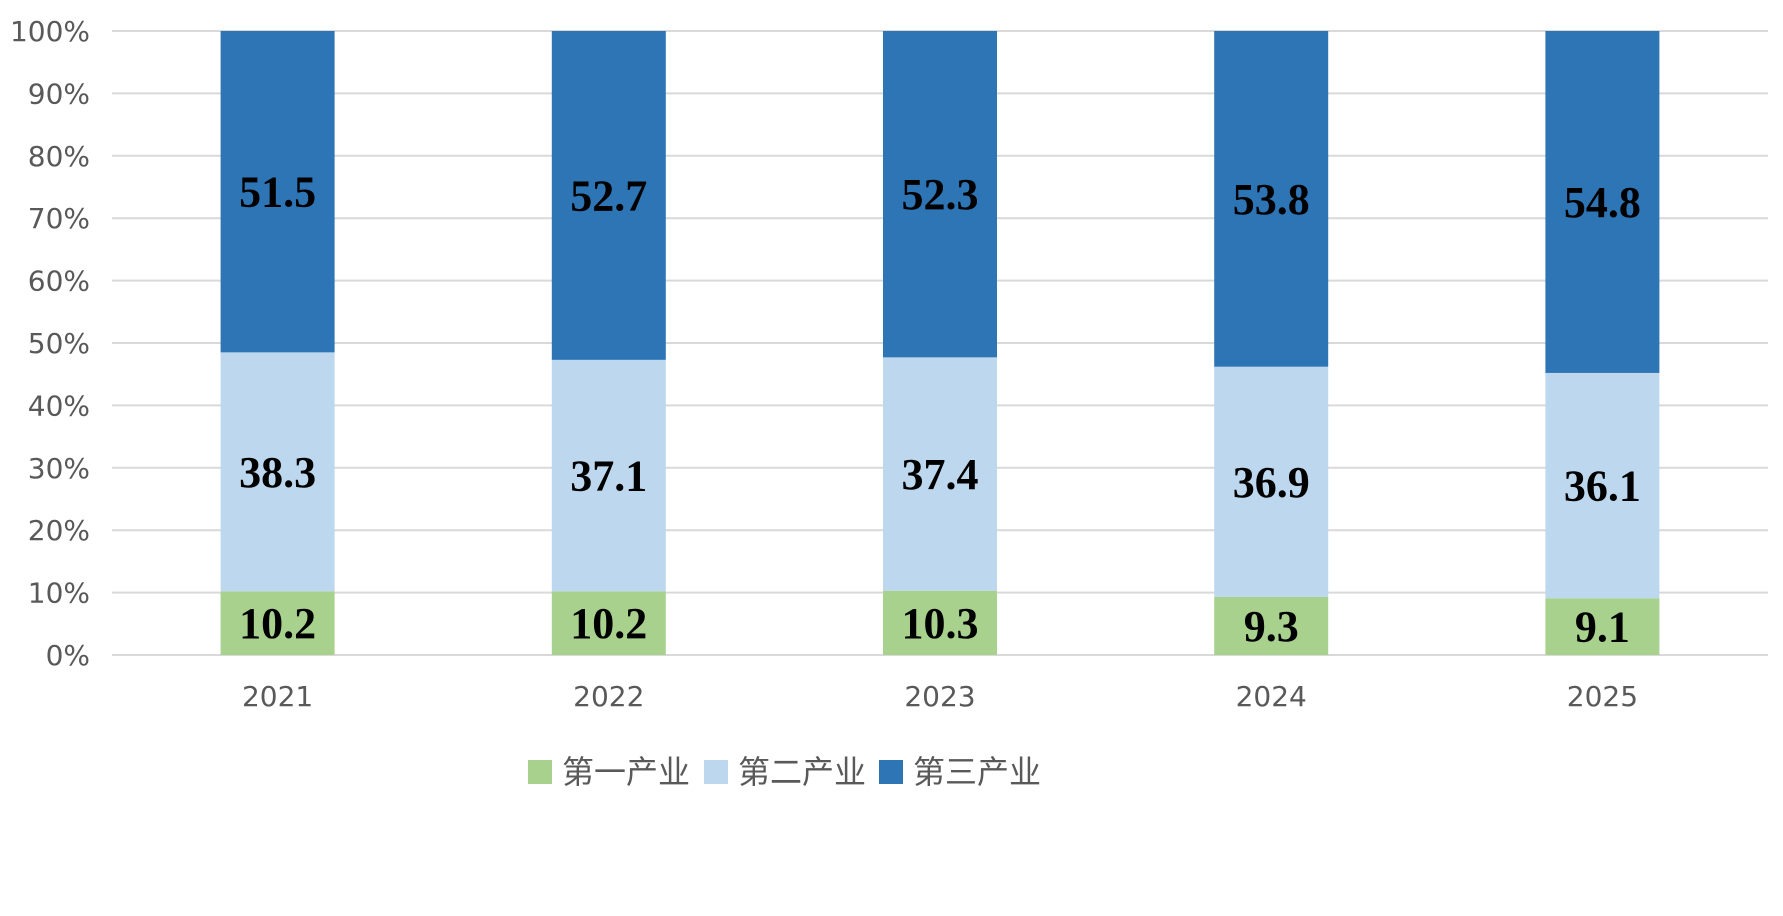 The width and height of the screenshot is (1783, 916). What do you see at coordinates (59, 468) in the screenshot?
I see `y-tick-label: 30%` at bounding box center [59, 468].